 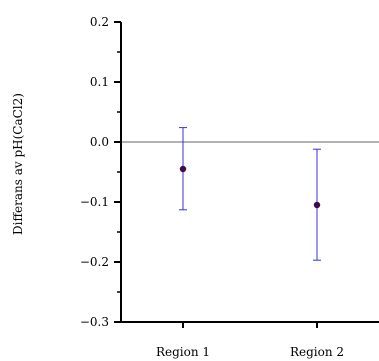 What do you see at coordinates (99, 142) in the screenshot?
I see `y-tick-label: 0.0` at bounding box center [99, 142].